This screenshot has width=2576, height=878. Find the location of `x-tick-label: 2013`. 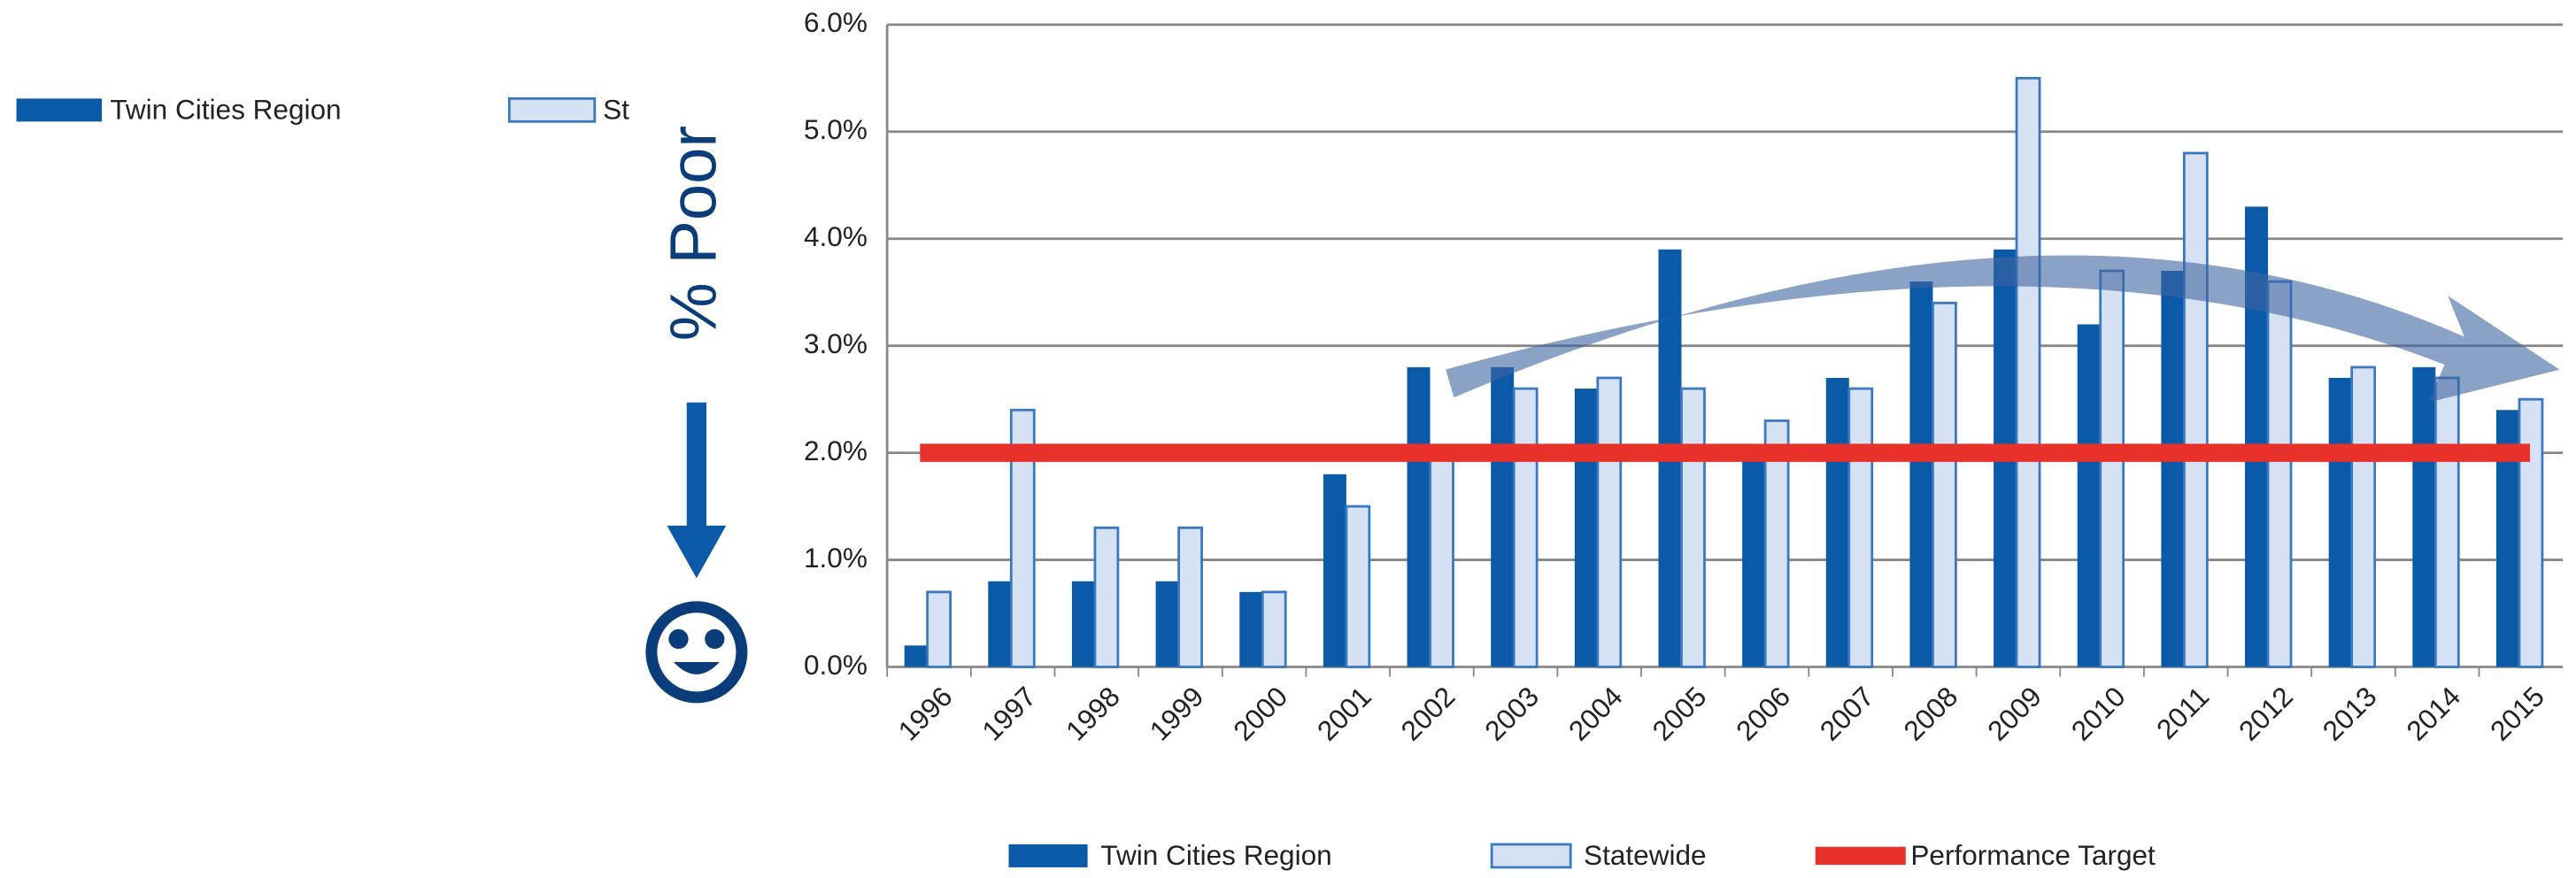

x-tick-label: 2013 is located at coordinates (2350, 714).